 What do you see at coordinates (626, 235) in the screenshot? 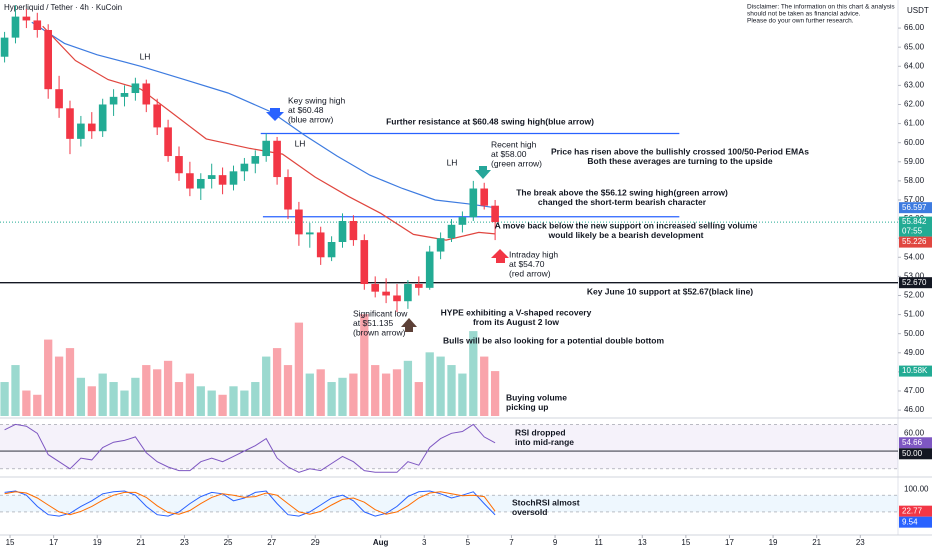
I see `annotation: would likely be a bearish development` at bounding box center [626, 235].